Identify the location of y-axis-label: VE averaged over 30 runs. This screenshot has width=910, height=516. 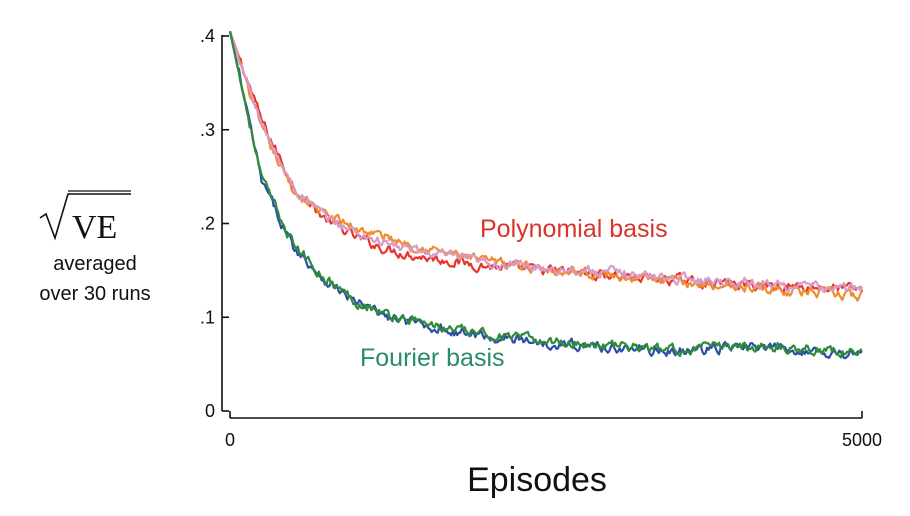
(95, 247).